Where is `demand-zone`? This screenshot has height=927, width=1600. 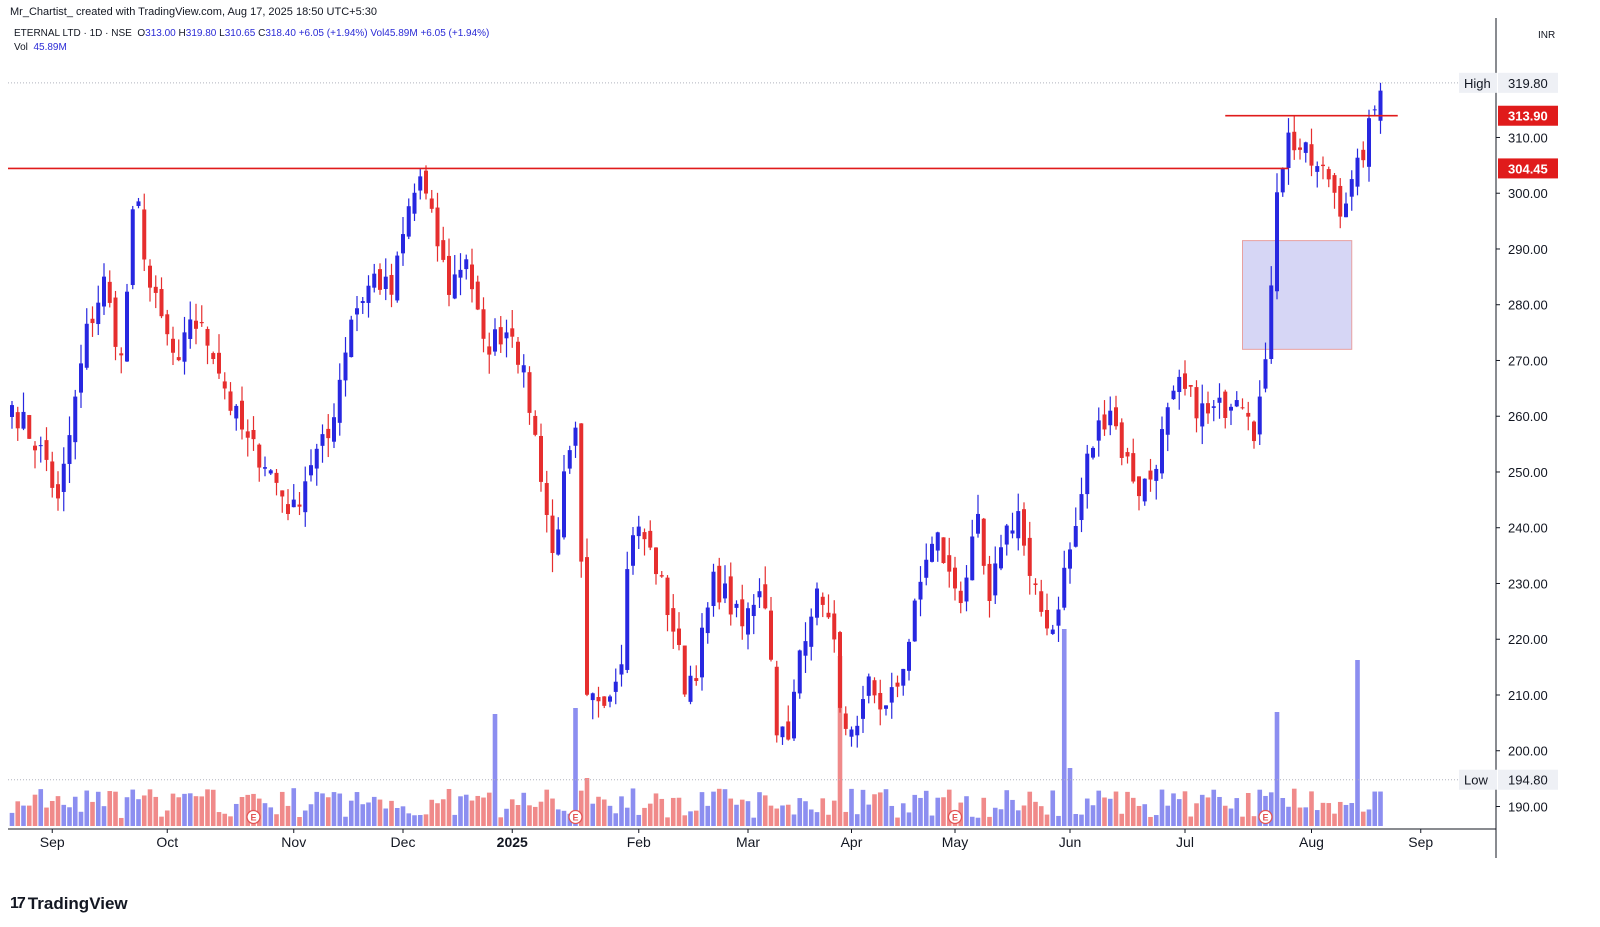 demand-zone is located at coordinates (1297, 295).